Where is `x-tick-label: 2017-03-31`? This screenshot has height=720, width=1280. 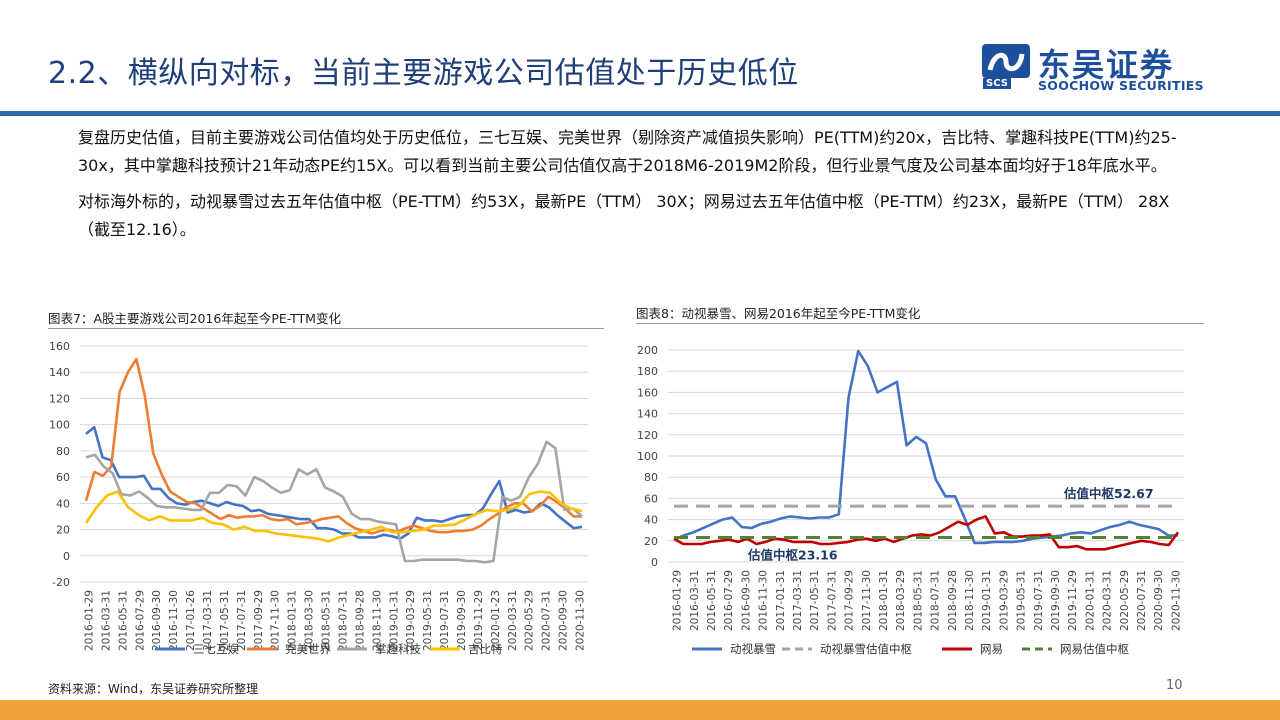 x-tick-label: 2017-03-31 is located at coordinates (798, 600).